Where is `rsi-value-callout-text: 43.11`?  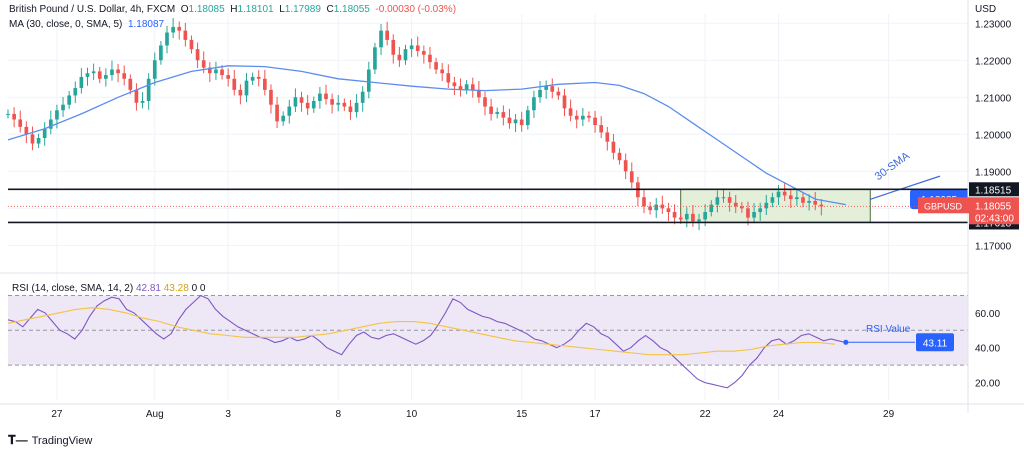 rsi-value-callout-text: 43.11 is located at coordinates (935, 343).